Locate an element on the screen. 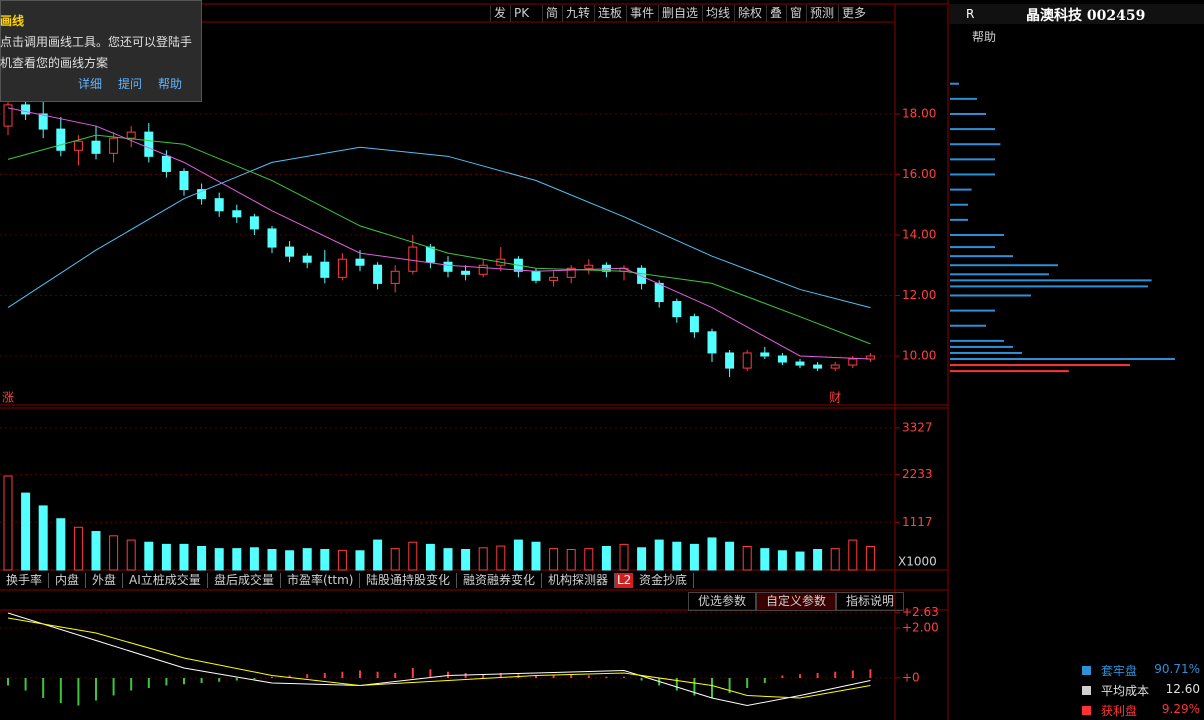 Image resolution: width=1204 pixels, height=720 pixels. y-tick-label: 12.00 is located at coordinates (919, 295).